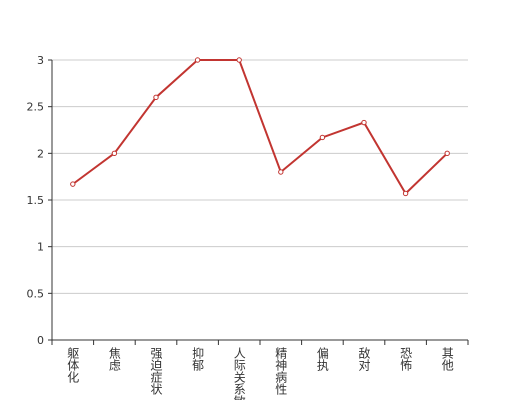 Image resolution: width=520 pixels, height=400 pixels. I want to click on x-tick-label: 精神病性, so click(281, 371).